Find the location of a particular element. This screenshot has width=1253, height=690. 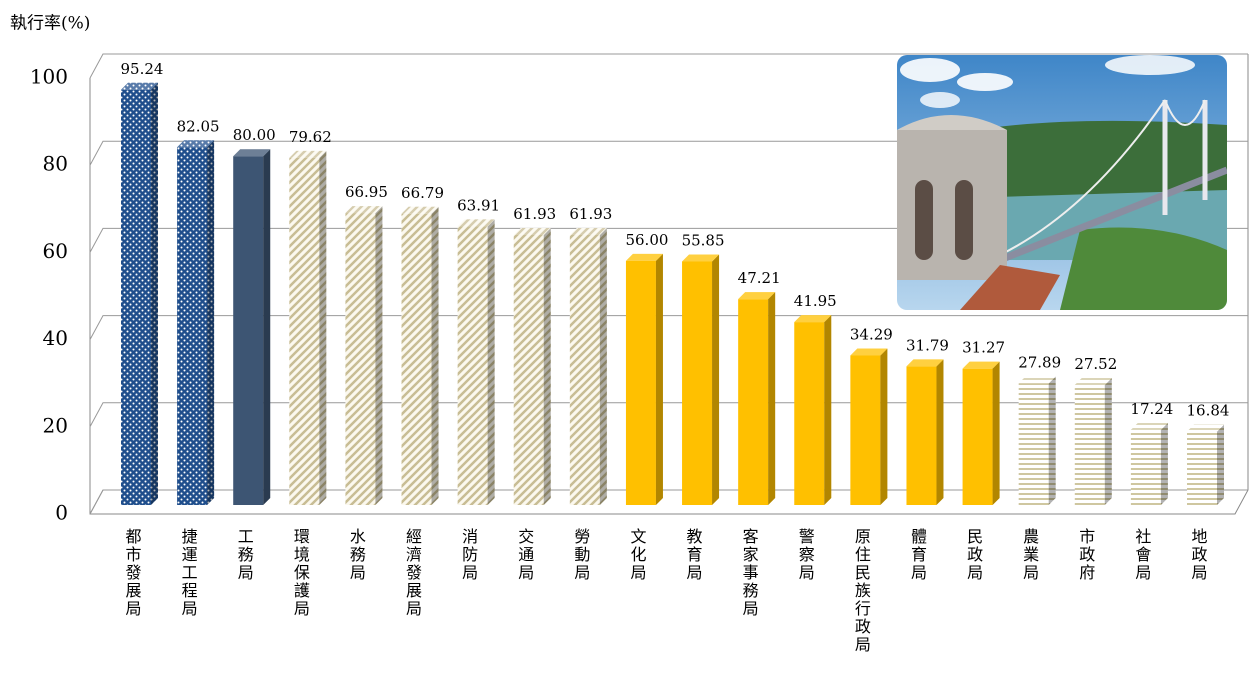

x-tick-label: 環境保護局 is located at coordinates (300, 573).